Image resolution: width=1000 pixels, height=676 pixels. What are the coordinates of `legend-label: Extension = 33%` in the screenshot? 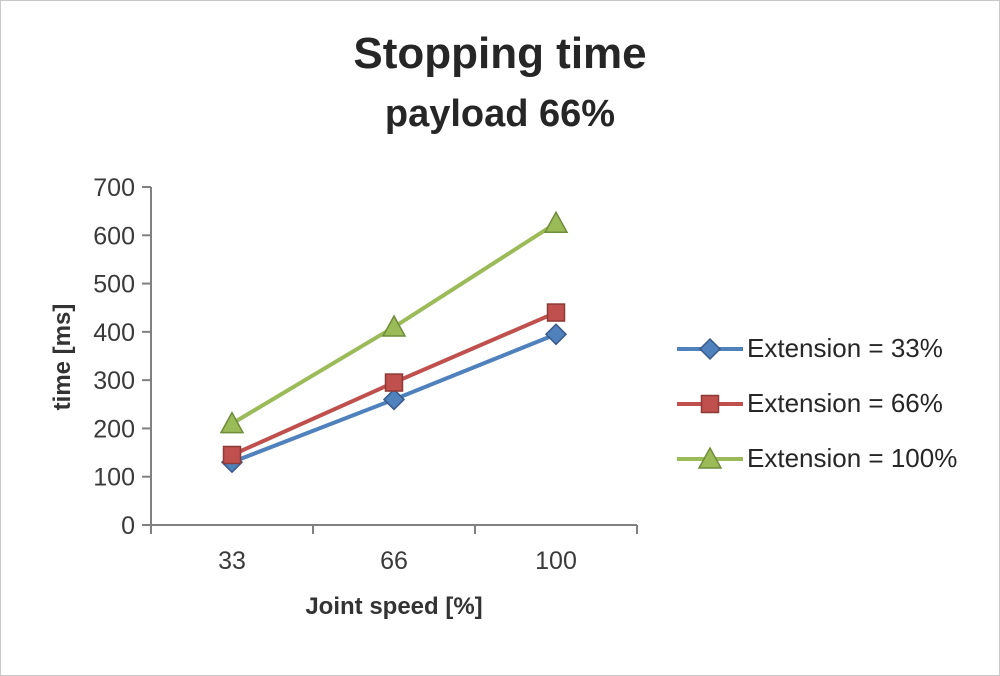 It's located at (845, 348).